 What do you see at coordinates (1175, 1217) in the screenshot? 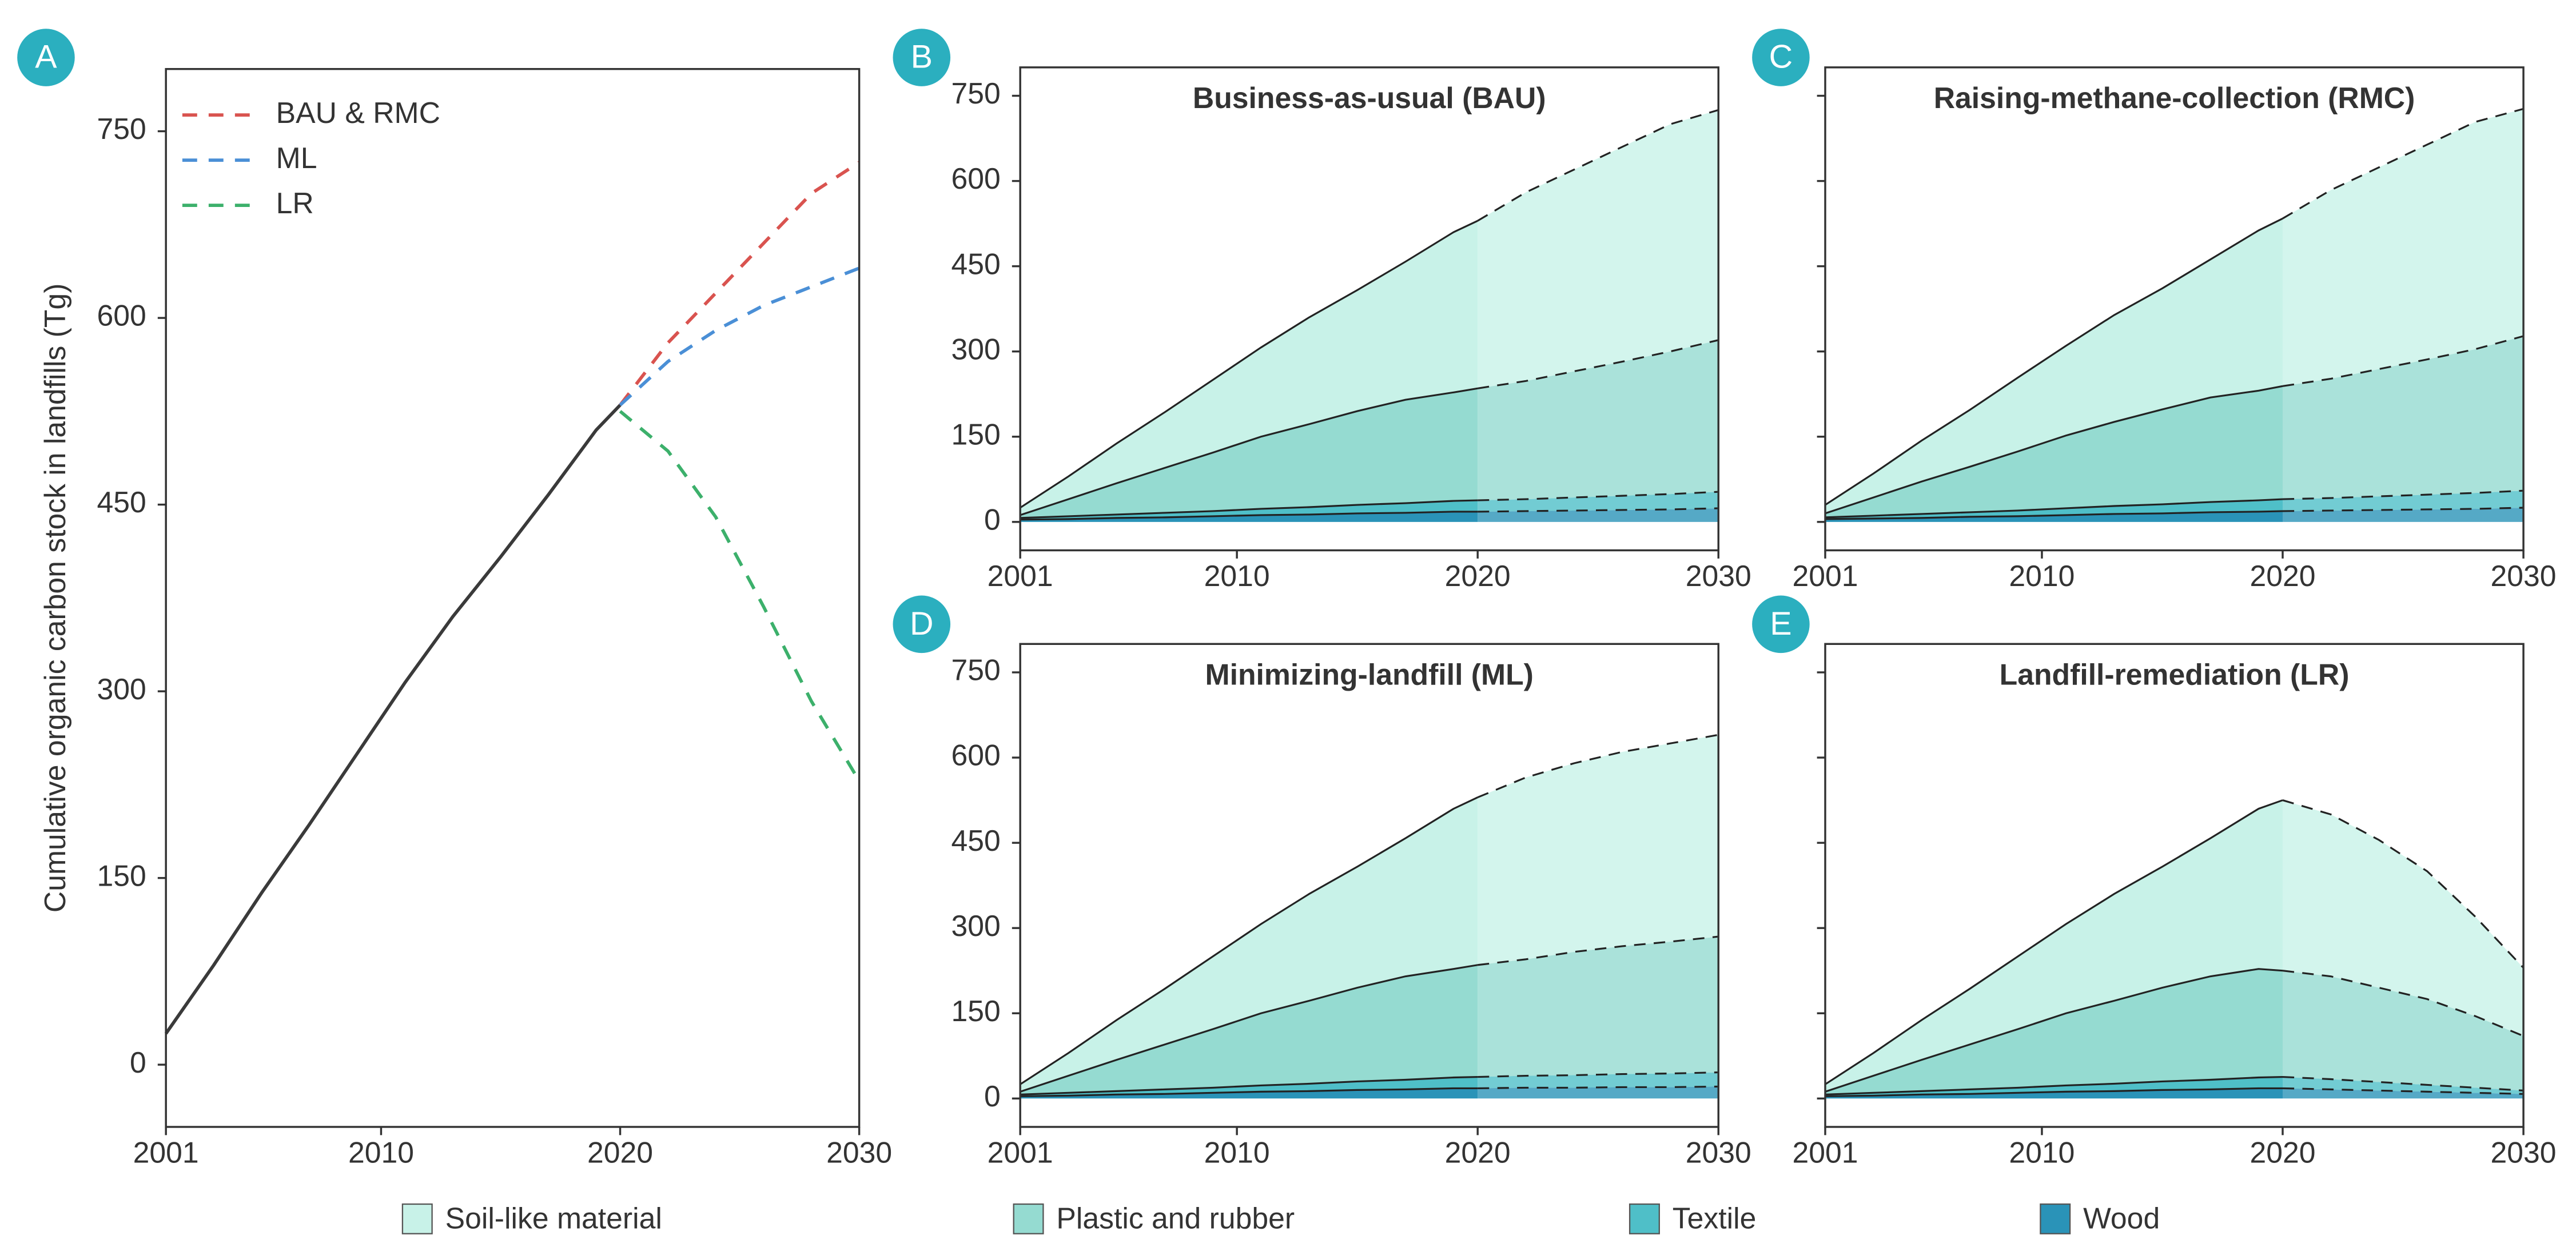
I see `legend-label: Plastic and rubber` at bounding box center [1175, 1217].